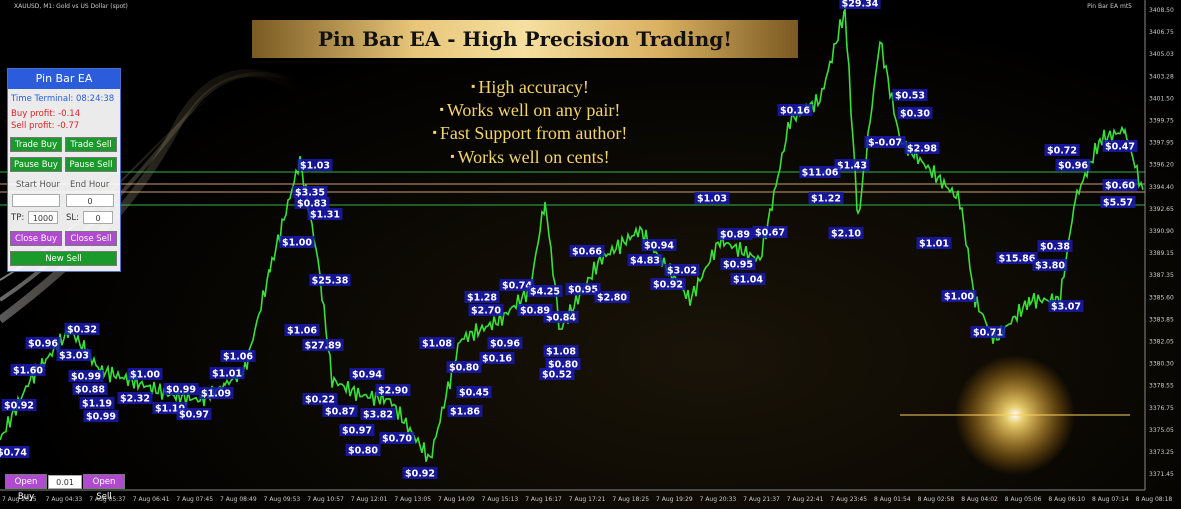 The height and width of the screenshot is (509, 1181). I want to click on button: Open Sell, so click(104, 488).